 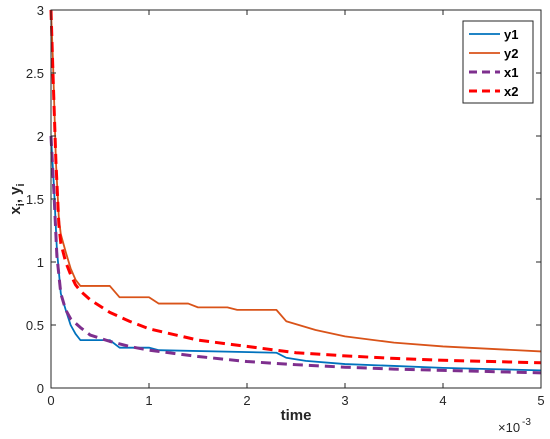 What do you see at coordinates (511, 72) in the screenshot?
I see `legend-label-x1: x1` at bounding box center [511, 72].